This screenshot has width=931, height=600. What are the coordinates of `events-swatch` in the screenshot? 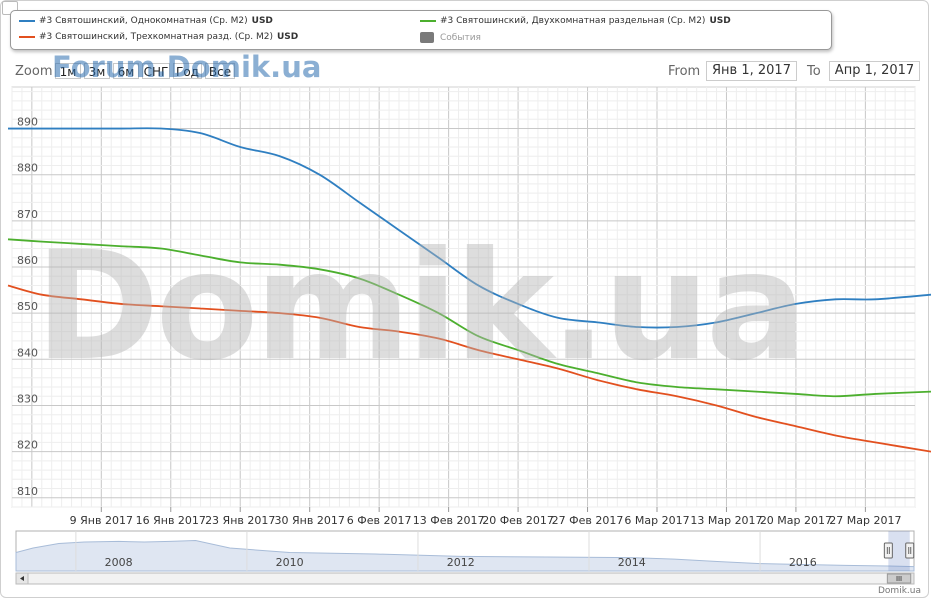 It's located at (427, 37).